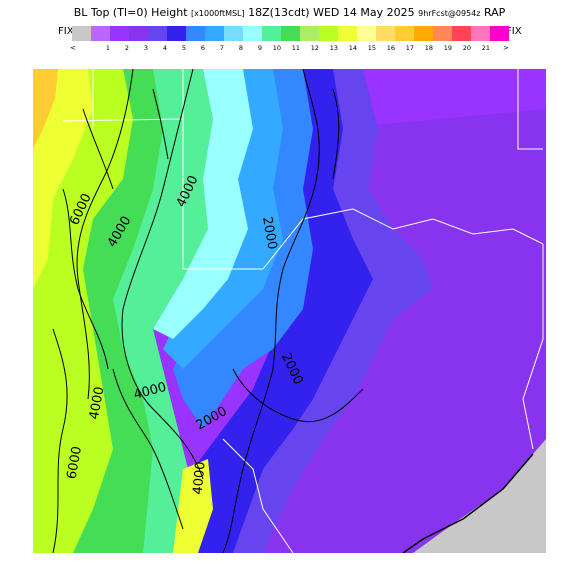 This screenshot has height=579, width=579. Describe the element at coordinates (63, 179) in the screenshot. I see `yellow-fill` at that location.